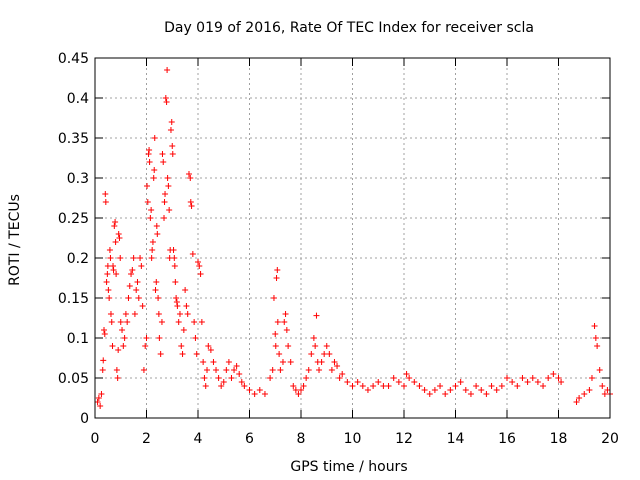 This screenshot has height=480, width=640. Describe the element at coordinates (146, 439) in the screenshot. I see `x-tick-label: 2` at that location.